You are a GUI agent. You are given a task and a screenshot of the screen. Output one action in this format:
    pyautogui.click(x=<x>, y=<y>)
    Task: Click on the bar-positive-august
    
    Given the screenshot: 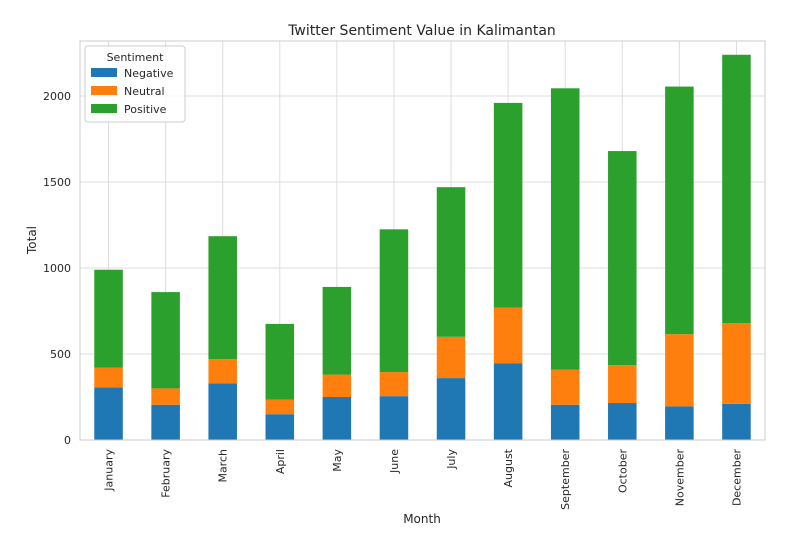 What is the action you would take?
    pyautogui.click(x=508, y=205)
    